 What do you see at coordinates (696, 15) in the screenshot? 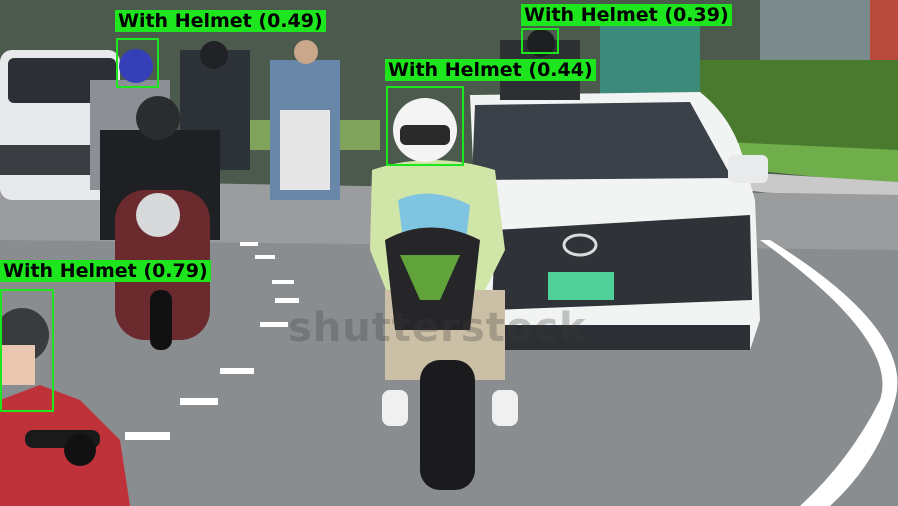
I see `detection-confidence: (0.39)` at bounding box center [696, 15].